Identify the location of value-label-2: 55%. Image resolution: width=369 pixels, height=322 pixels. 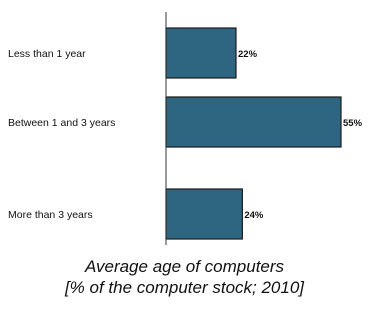
(353, 123).